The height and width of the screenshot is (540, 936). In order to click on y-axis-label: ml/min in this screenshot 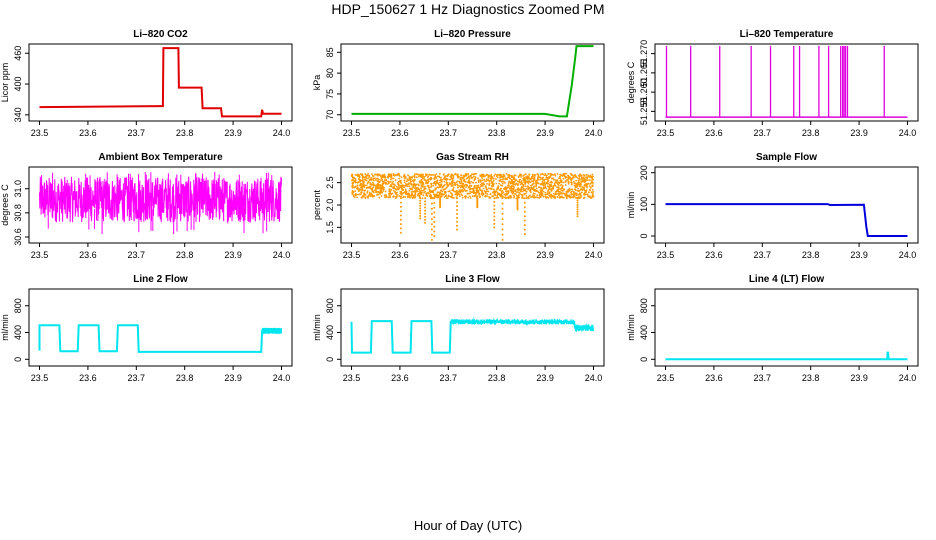, I will do `click(317, 327)`.